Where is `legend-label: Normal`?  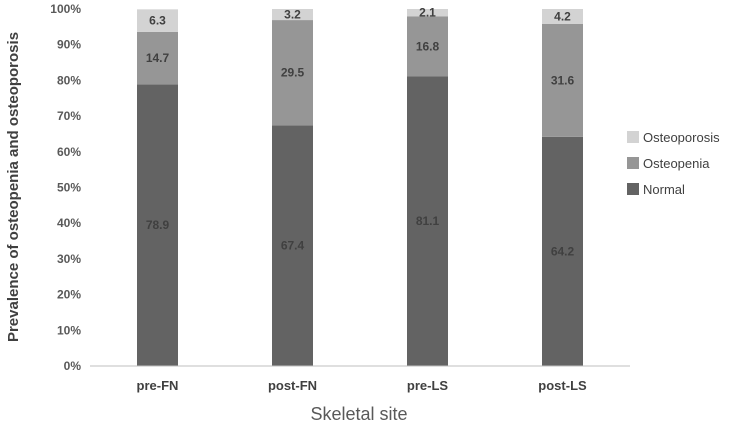
legend-label: Normal is located at coordinates (664, 189).